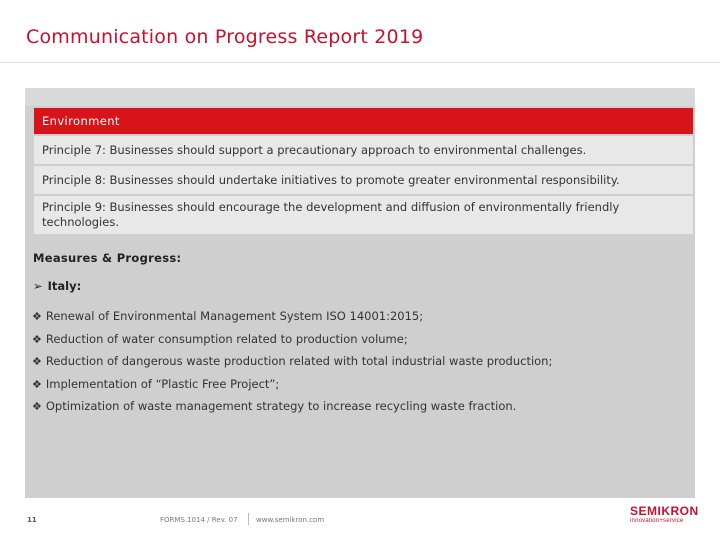 The height and width of the screenshot is (540, 720). Describe the element at coordinates (64, 286) in the screenshot. I see `region-label: Italy:` at that location.